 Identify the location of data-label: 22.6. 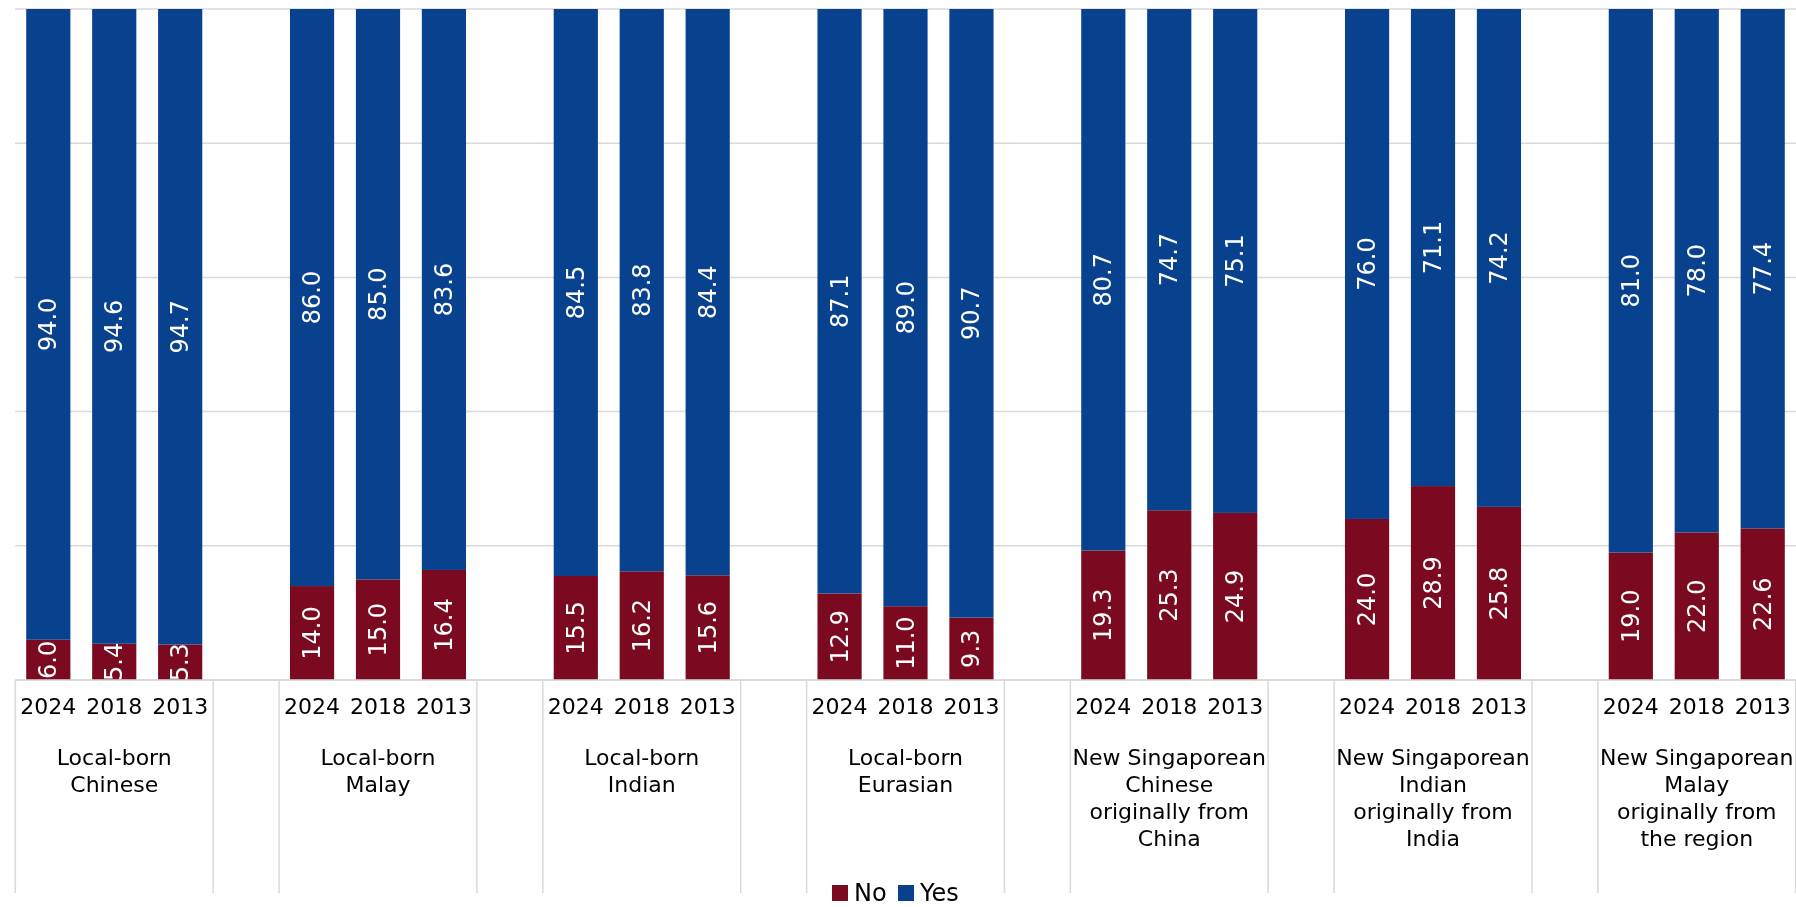
(1762, 604).